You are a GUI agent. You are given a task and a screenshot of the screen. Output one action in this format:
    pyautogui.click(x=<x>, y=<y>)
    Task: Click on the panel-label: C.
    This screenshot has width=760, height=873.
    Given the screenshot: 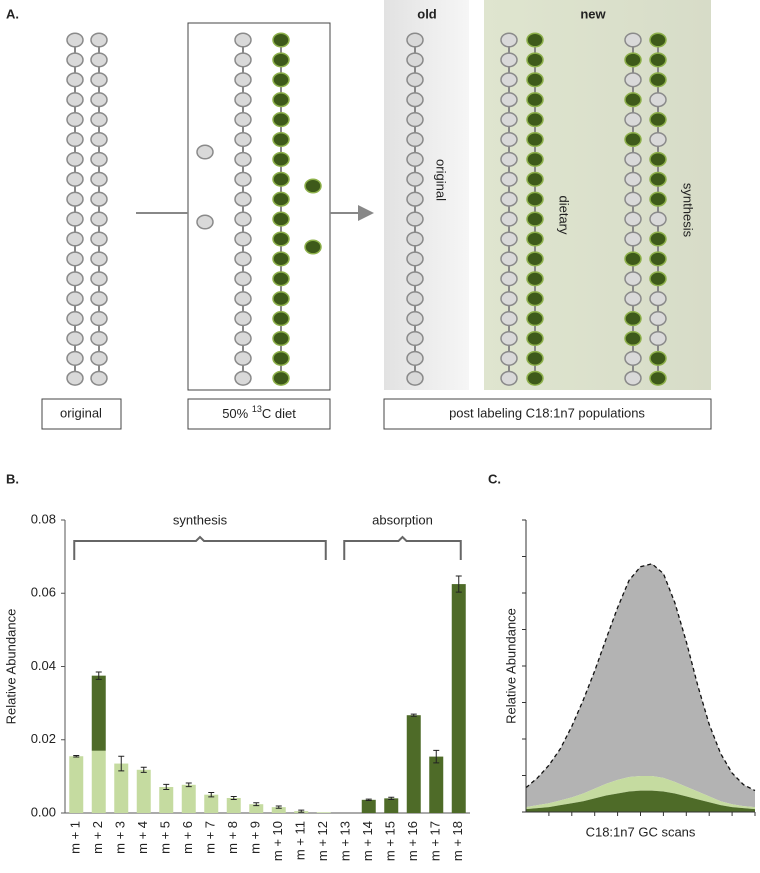 What is the action you would take?
    pyautogui.click(x=494, y=478)
    